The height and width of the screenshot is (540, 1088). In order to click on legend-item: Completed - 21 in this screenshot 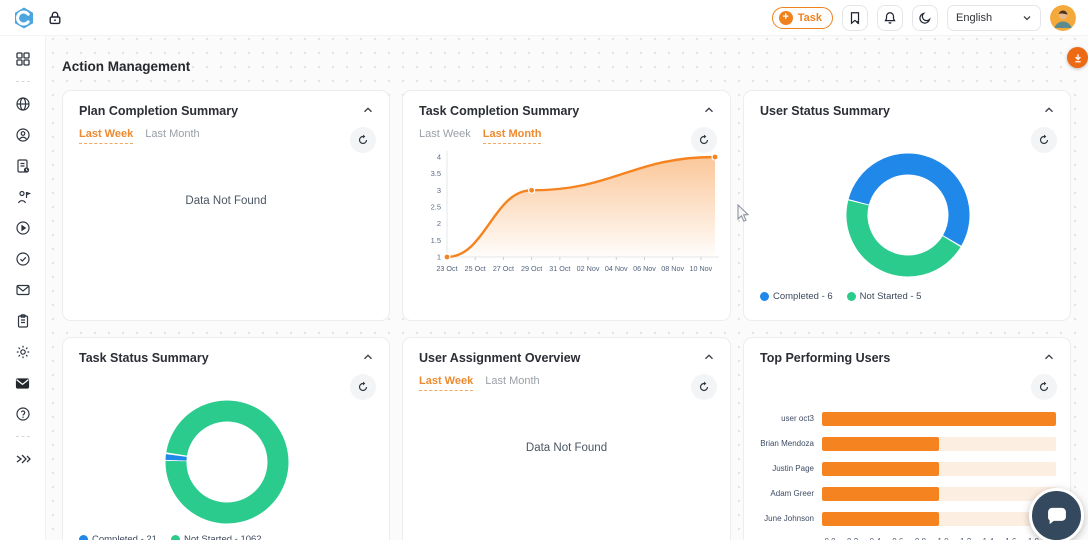, I will do `click(118, 537)`.